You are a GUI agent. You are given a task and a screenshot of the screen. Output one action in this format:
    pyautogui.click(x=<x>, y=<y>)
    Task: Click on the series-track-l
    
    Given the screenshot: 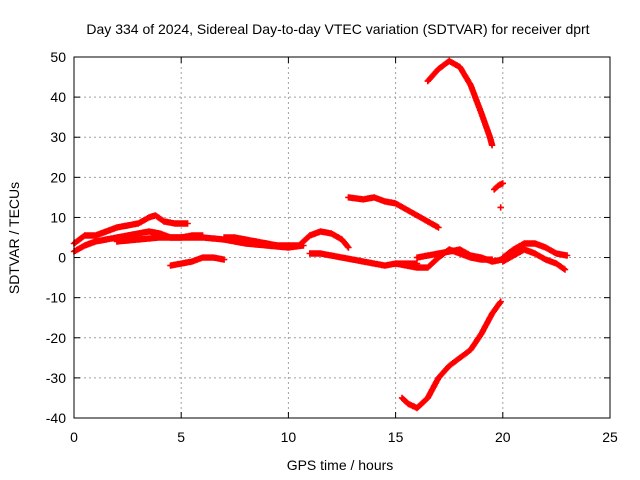 What is the action you would take?
    pyautogui.click(x=535, y=250)
    